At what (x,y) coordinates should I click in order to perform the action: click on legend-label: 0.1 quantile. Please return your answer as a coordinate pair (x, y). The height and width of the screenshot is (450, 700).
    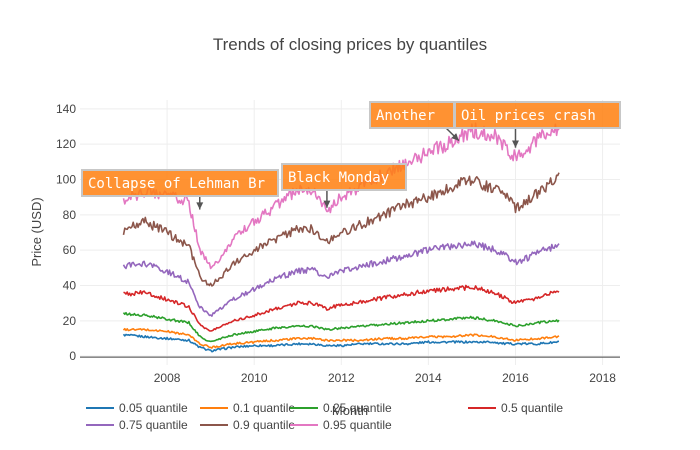
    Looking at the image, I should click on (264, 408).